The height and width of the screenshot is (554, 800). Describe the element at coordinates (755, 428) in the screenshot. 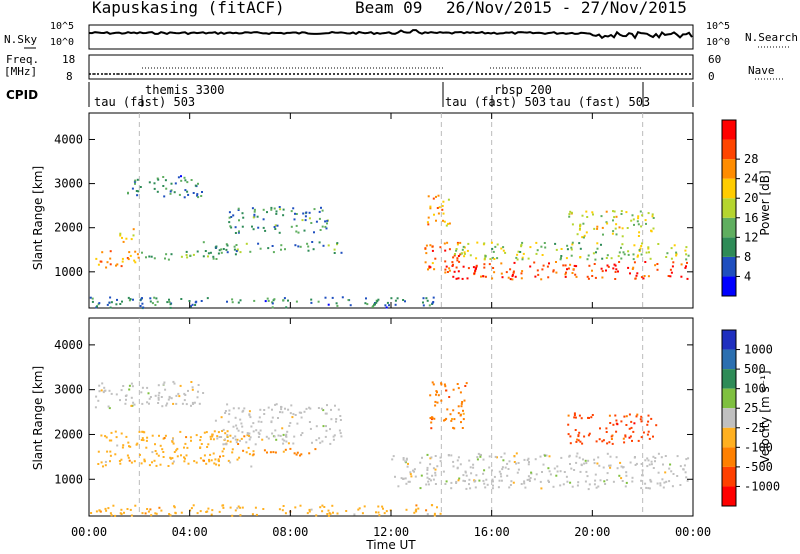

I see `colorbar-tick-label: -25` at that location.